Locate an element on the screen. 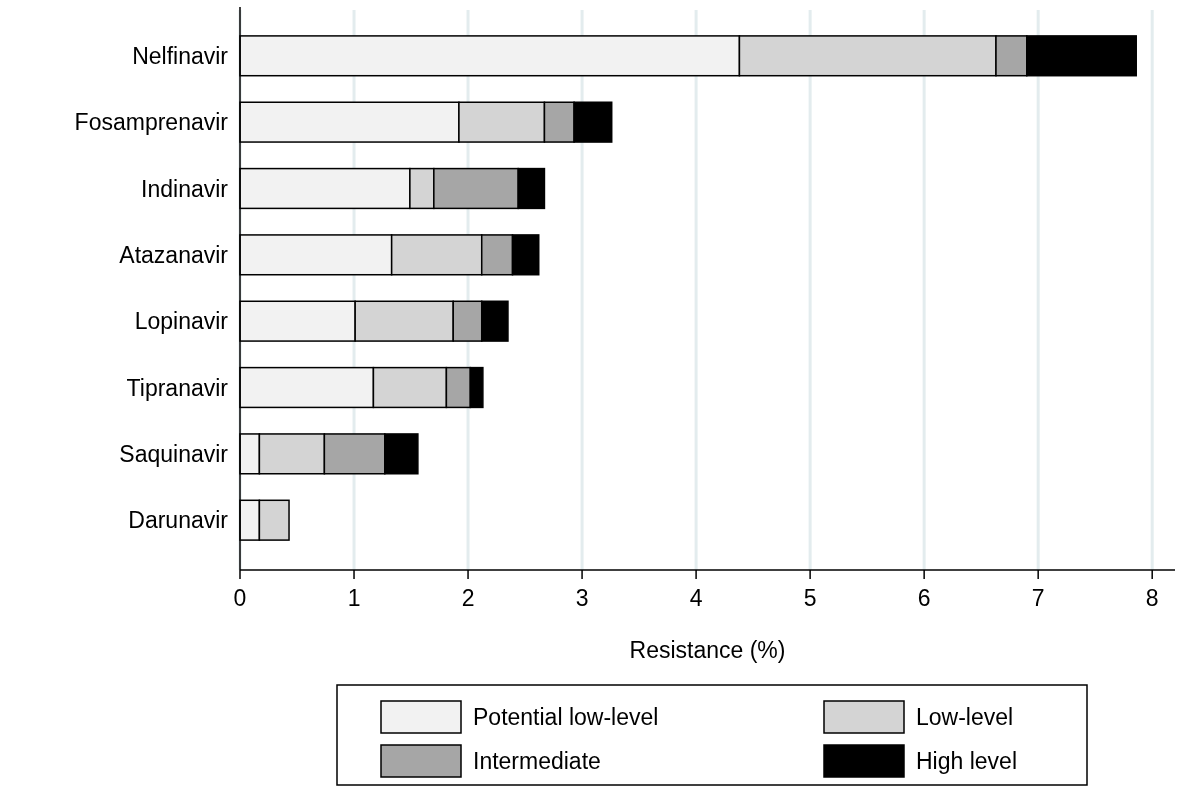  y-tick-label: Darunavir is located at coordinates (178, 520).